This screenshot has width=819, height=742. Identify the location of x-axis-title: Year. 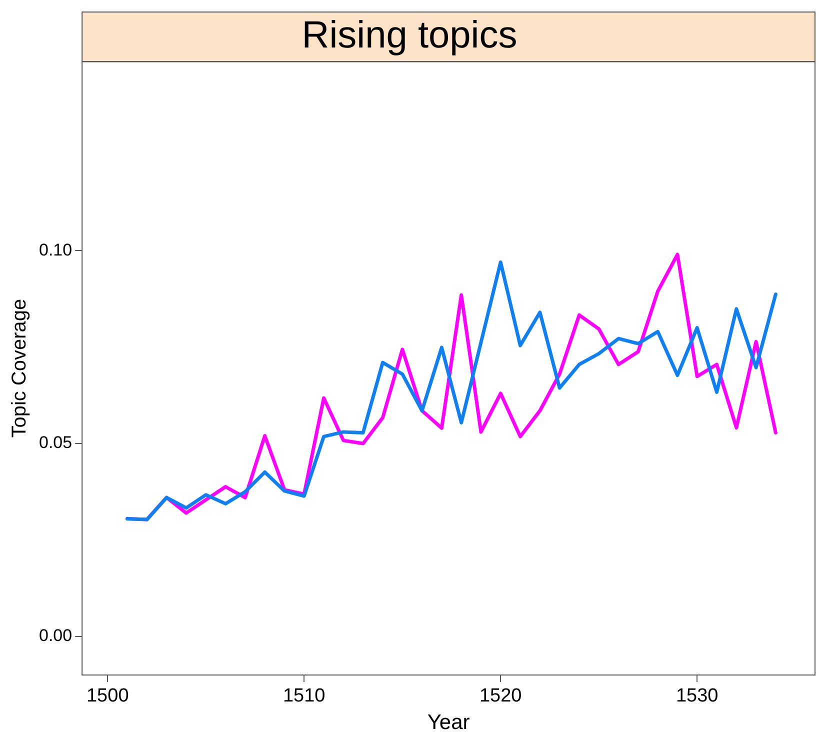
(448, 722).